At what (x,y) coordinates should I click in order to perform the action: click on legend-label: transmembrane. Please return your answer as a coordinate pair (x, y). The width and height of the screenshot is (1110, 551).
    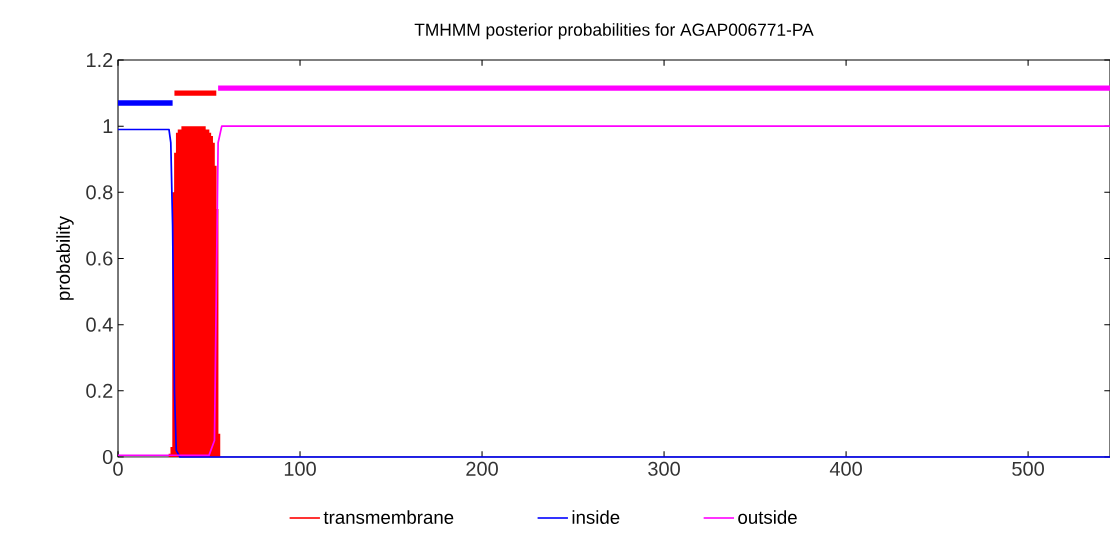
    Looking at the image, I should click on (388, 517).